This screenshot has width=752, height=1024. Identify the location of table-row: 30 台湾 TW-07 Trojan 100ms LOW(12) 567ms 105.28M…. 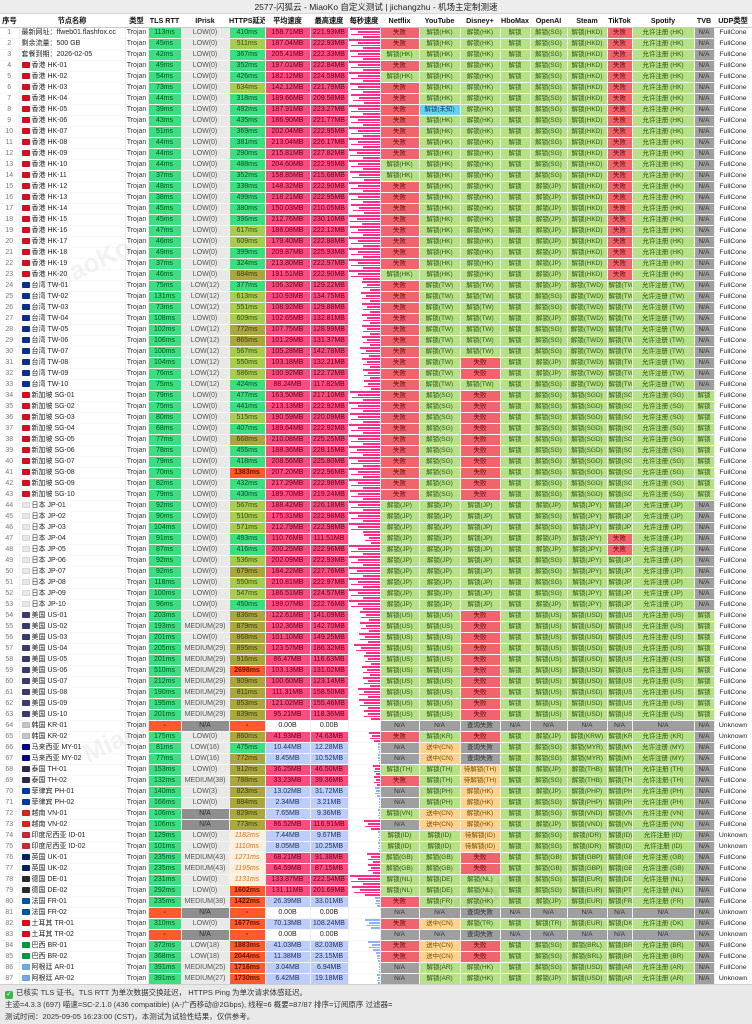
(376, 352).